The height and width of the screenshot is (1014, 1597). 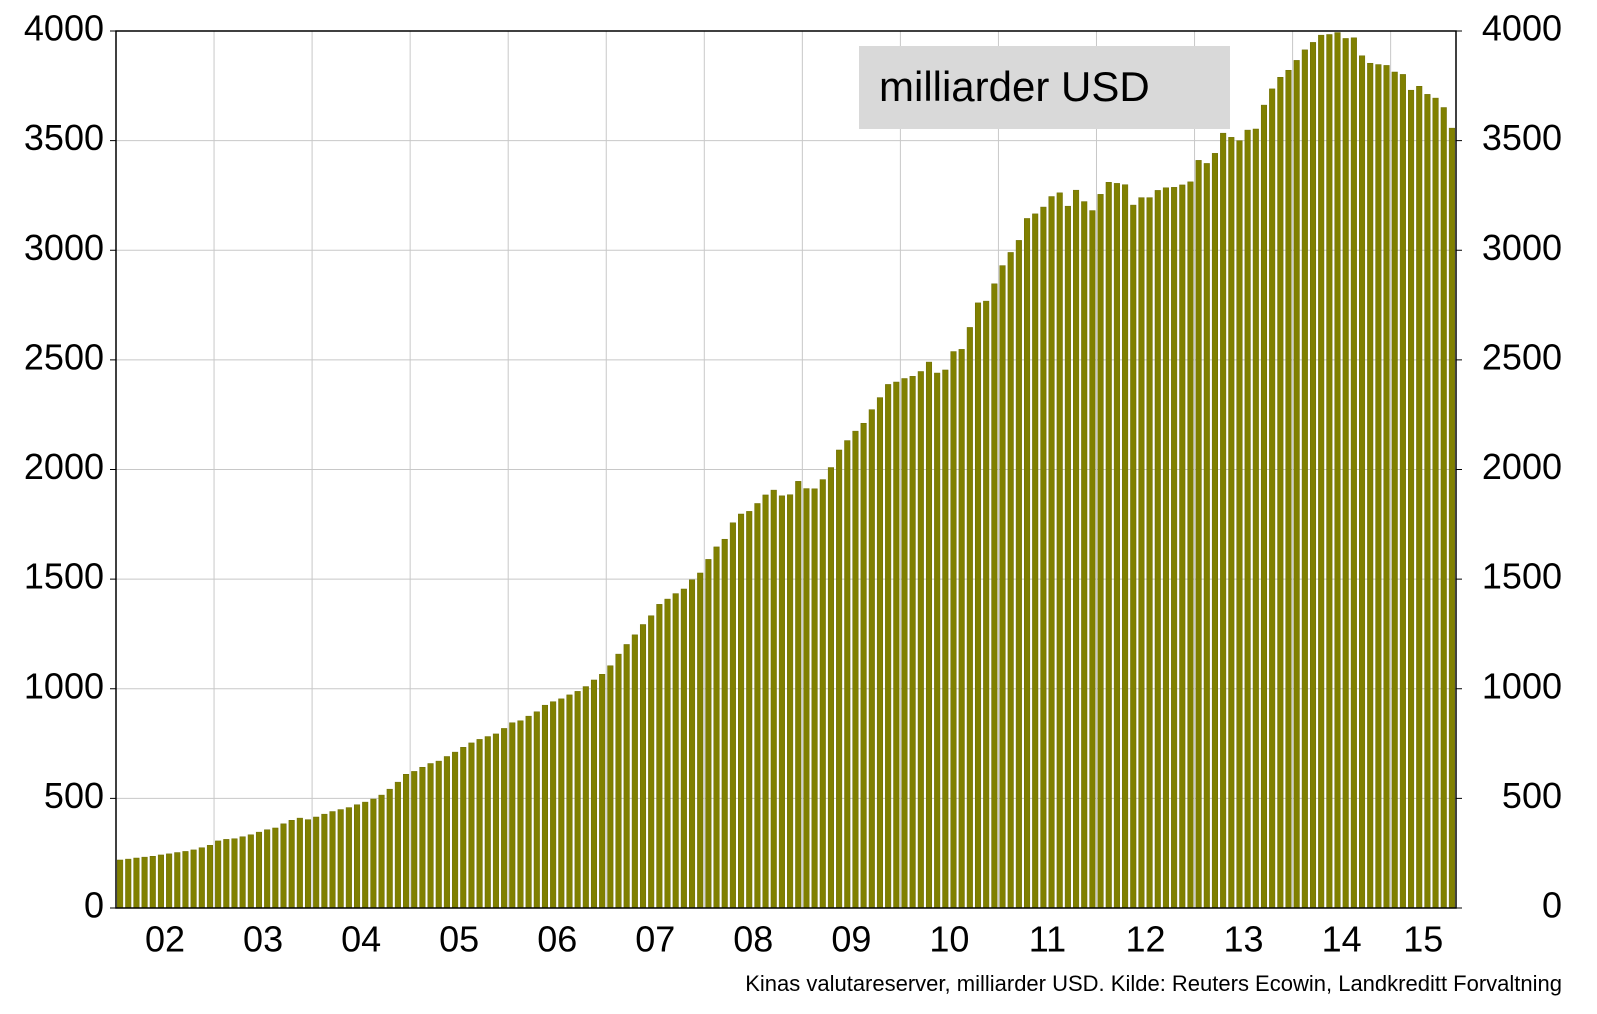 I want to click on x-tick-label: 15, so click(x=1423, y=939).